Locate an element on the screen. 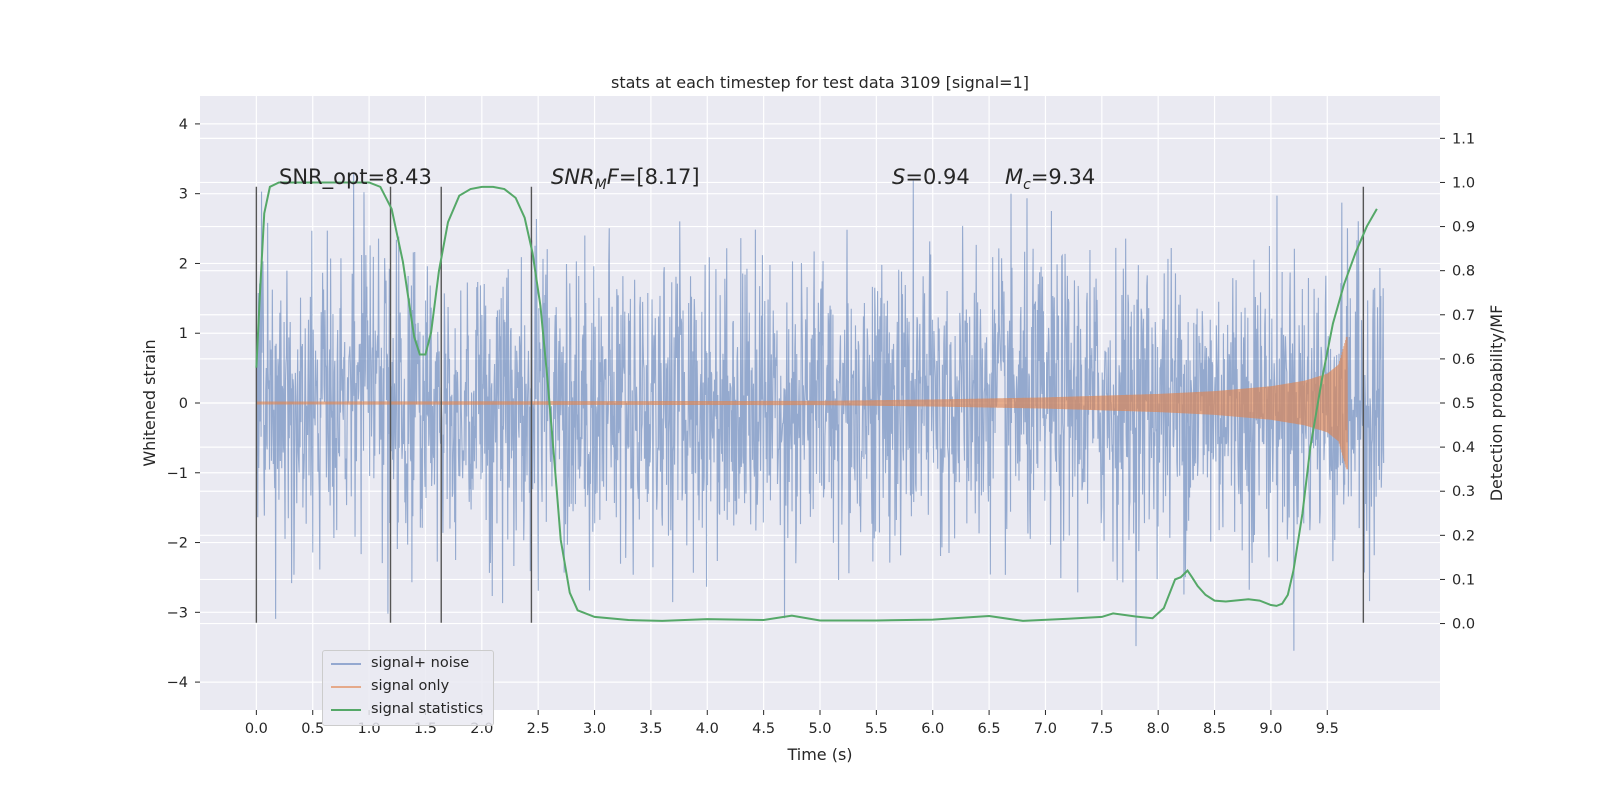  x-tick-label: 4.5 is located at coordinates (763, 729).